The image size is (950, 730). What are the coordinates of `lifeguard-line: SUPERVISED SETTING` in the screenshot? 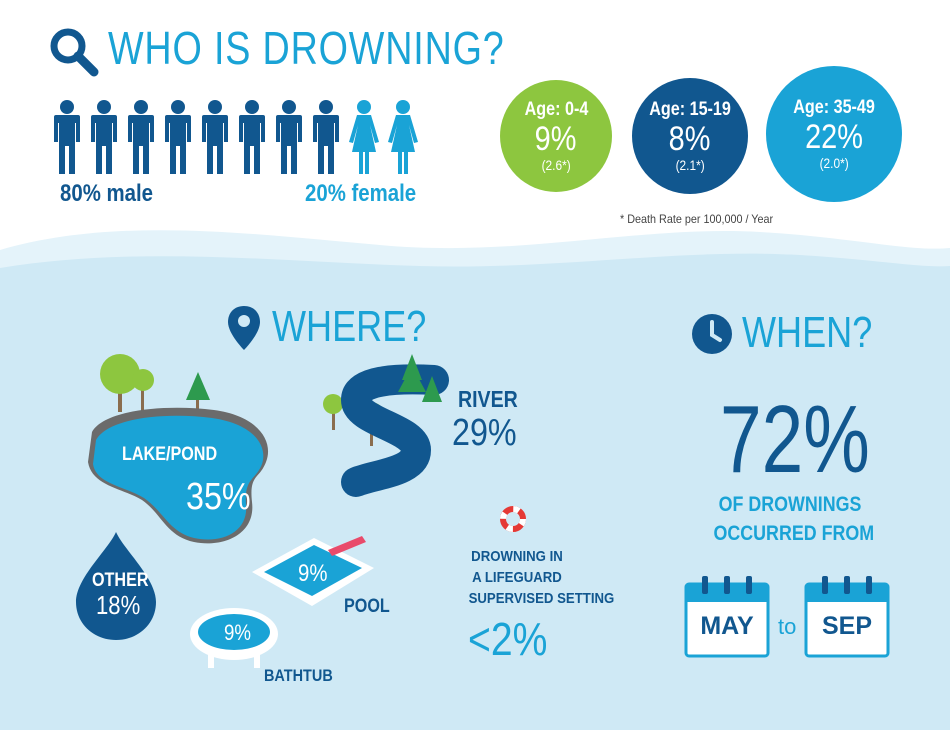 It's located at (541, 598).